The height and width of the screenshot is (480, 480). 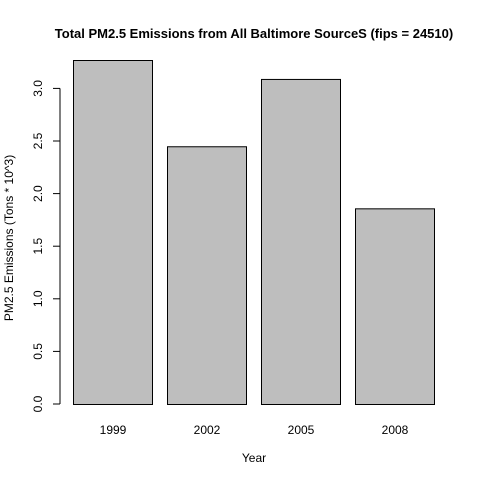 I want to click on y-tick-label: 0.5, so click(x=38, y=351).